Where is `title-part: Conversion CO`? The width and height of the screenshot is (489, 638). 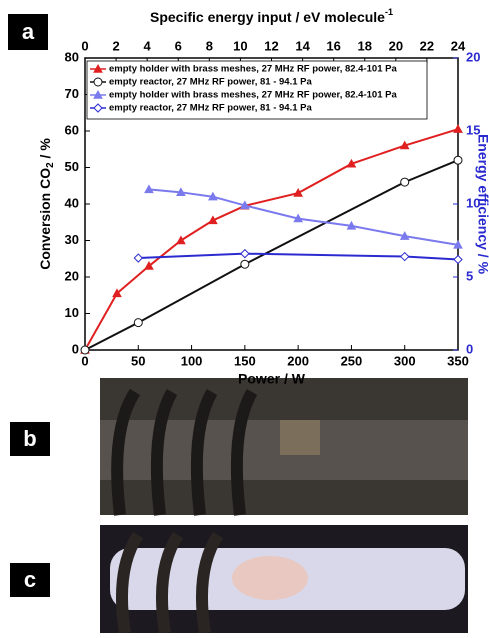
title-part: Conversion CO is located at coordinates (45, 219).